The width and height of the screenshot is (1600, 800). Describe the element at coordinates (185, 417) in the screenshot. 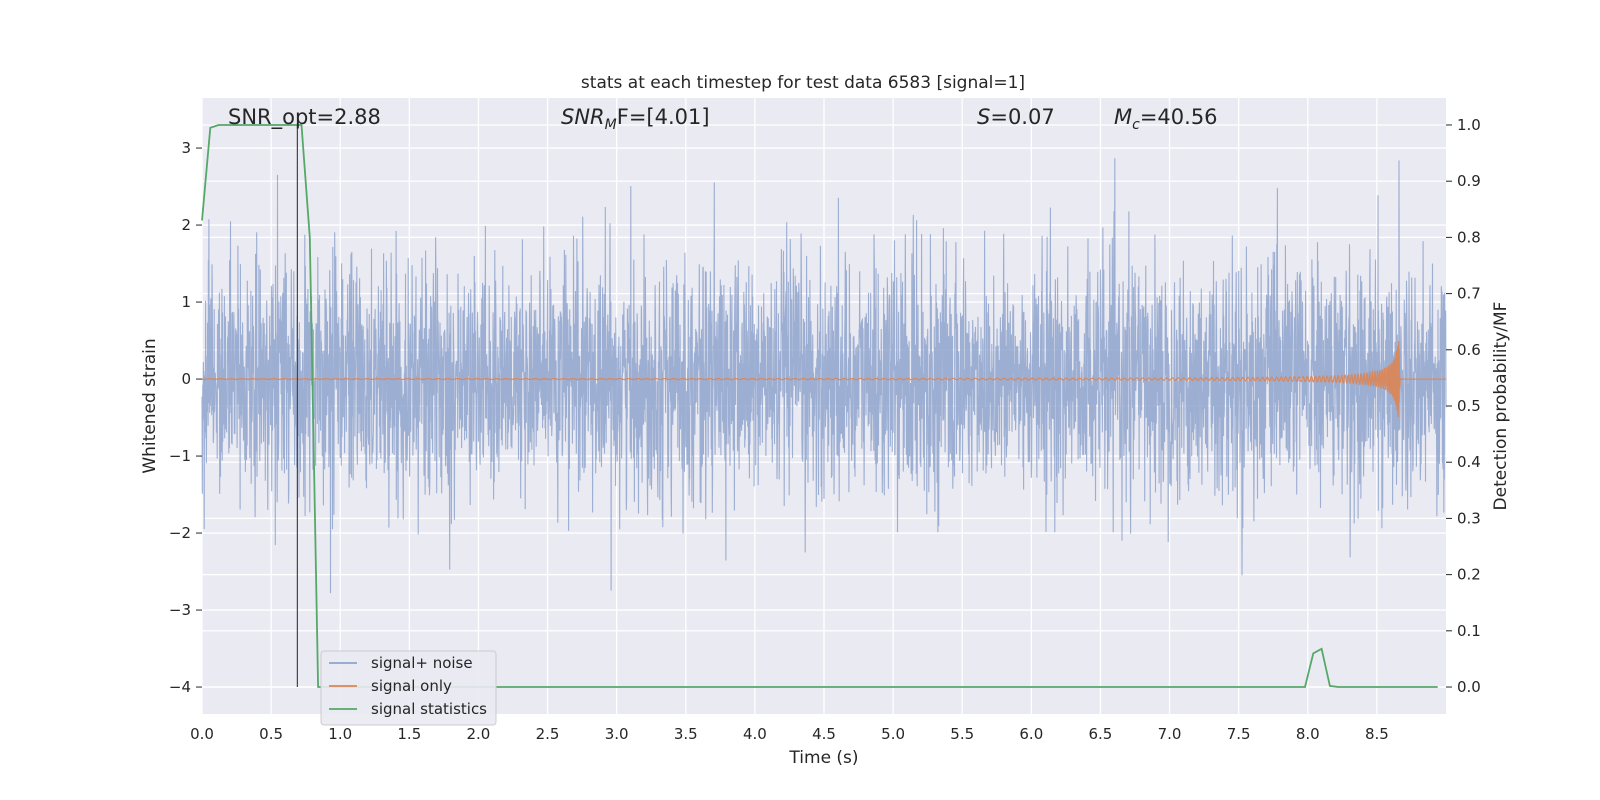

I see `y-axis-ticks: 3 2 1 0 −1 −2 −3 −4` at that location.